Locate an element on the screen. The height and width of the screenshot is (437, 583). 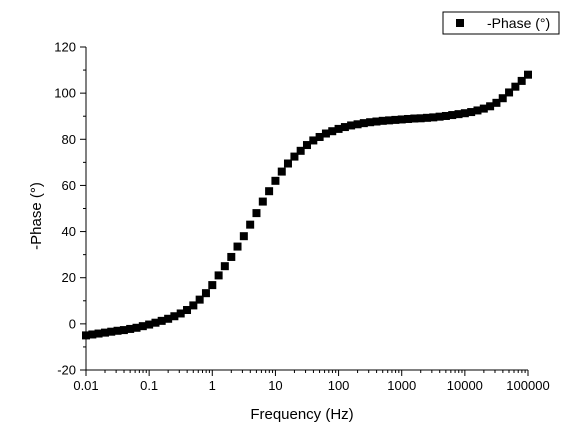
x-tick-label: 0.01 is located at coordinates (85, 385).